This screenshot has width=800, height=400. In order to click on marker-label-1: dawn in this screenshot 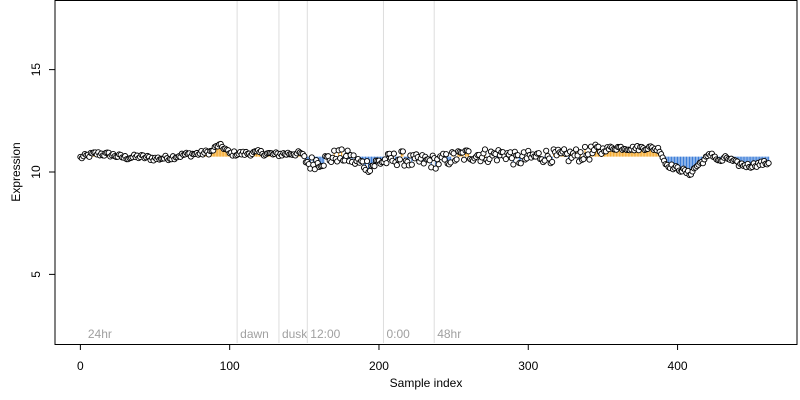, I will do `click(254, 334)`.